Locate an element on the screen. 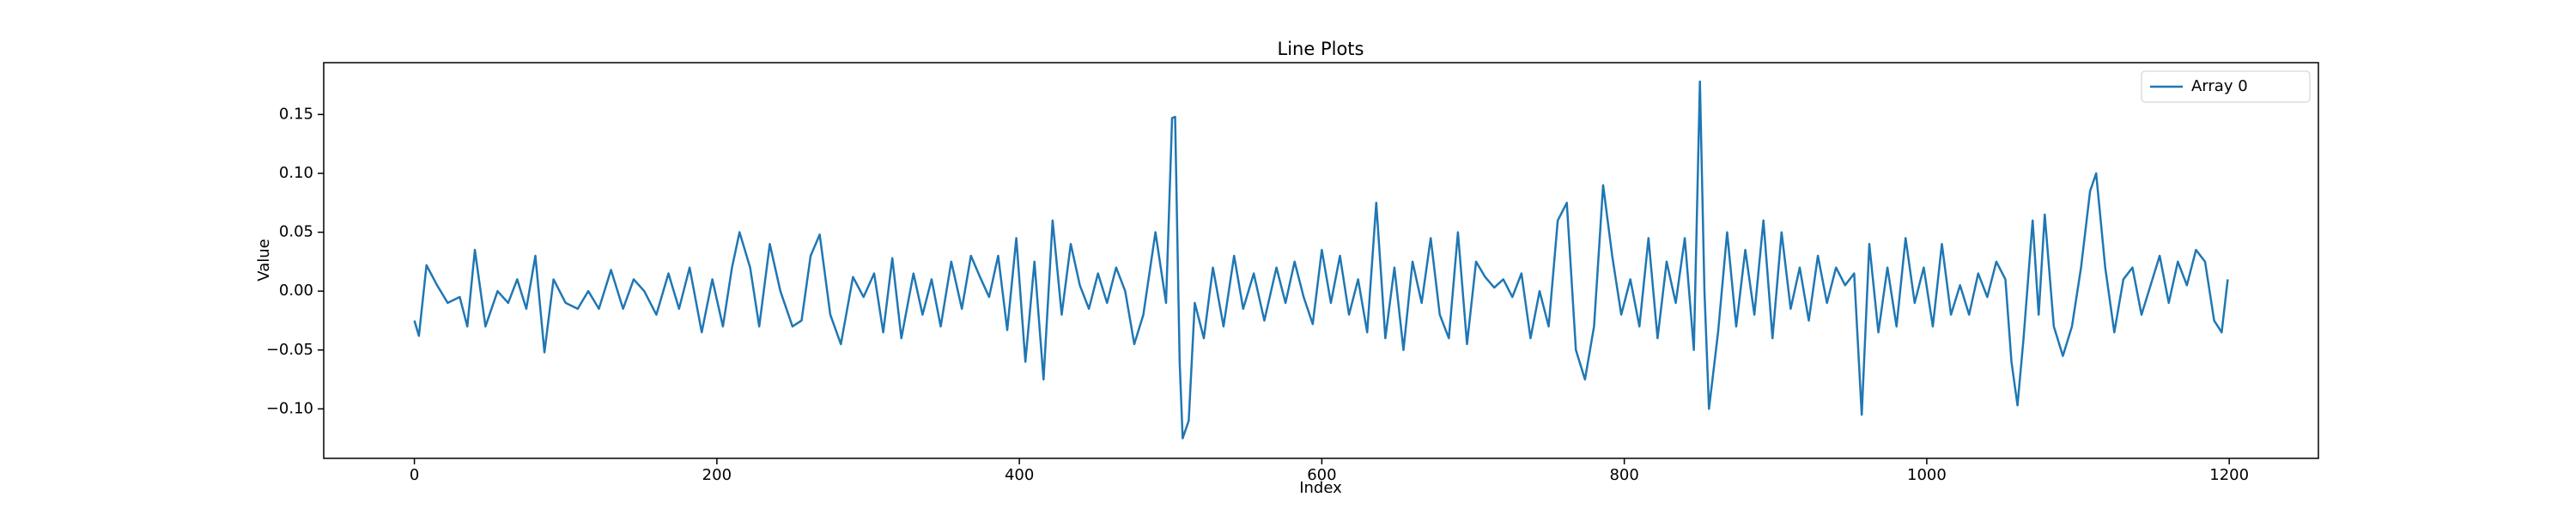 This screenshot has width=2576, height=515. legend-box is located at coordinates (2226, 86).